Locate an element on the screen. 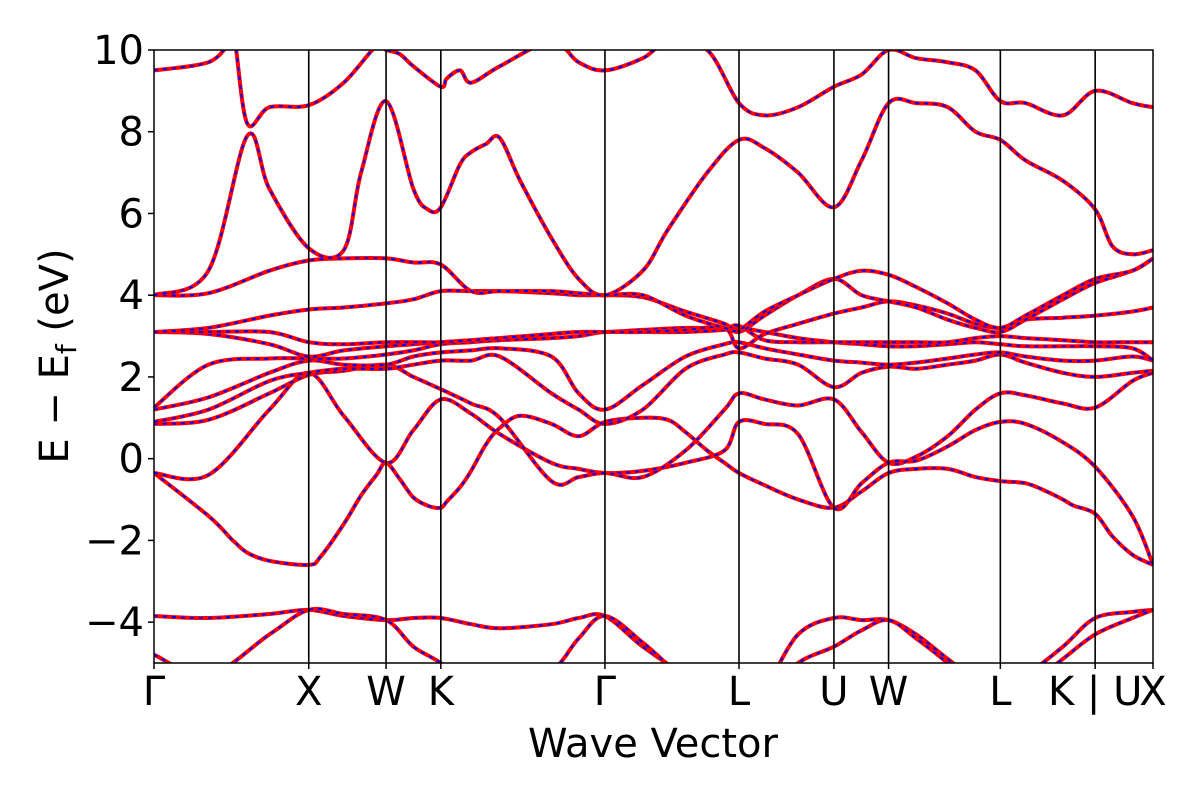 The height and width of the screenshot is (800, 1200). y-axis-label-unit: (eV) is located at coordinates (55, 296).